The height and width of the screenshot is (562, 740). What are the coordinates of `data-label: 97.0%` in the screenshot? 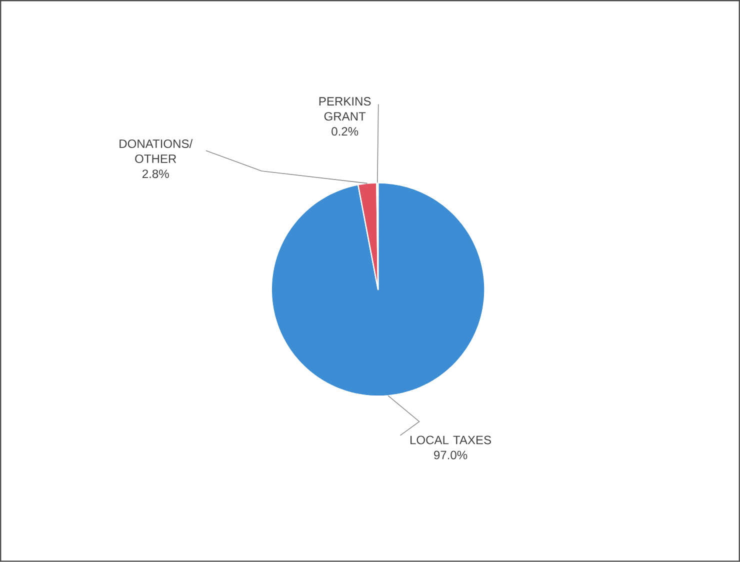 It's located at (451, 455).